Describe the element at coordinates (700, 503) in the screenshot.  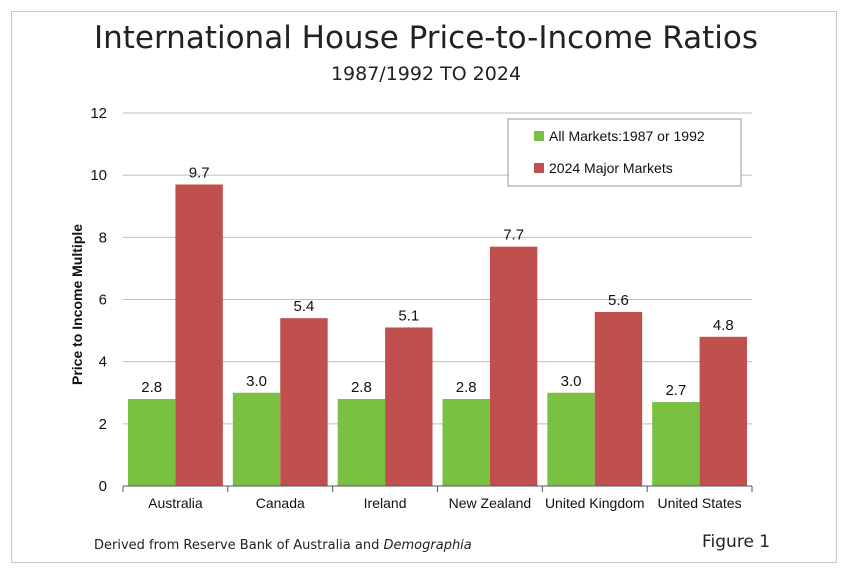
I see `x-tick-label: United States` at that location.